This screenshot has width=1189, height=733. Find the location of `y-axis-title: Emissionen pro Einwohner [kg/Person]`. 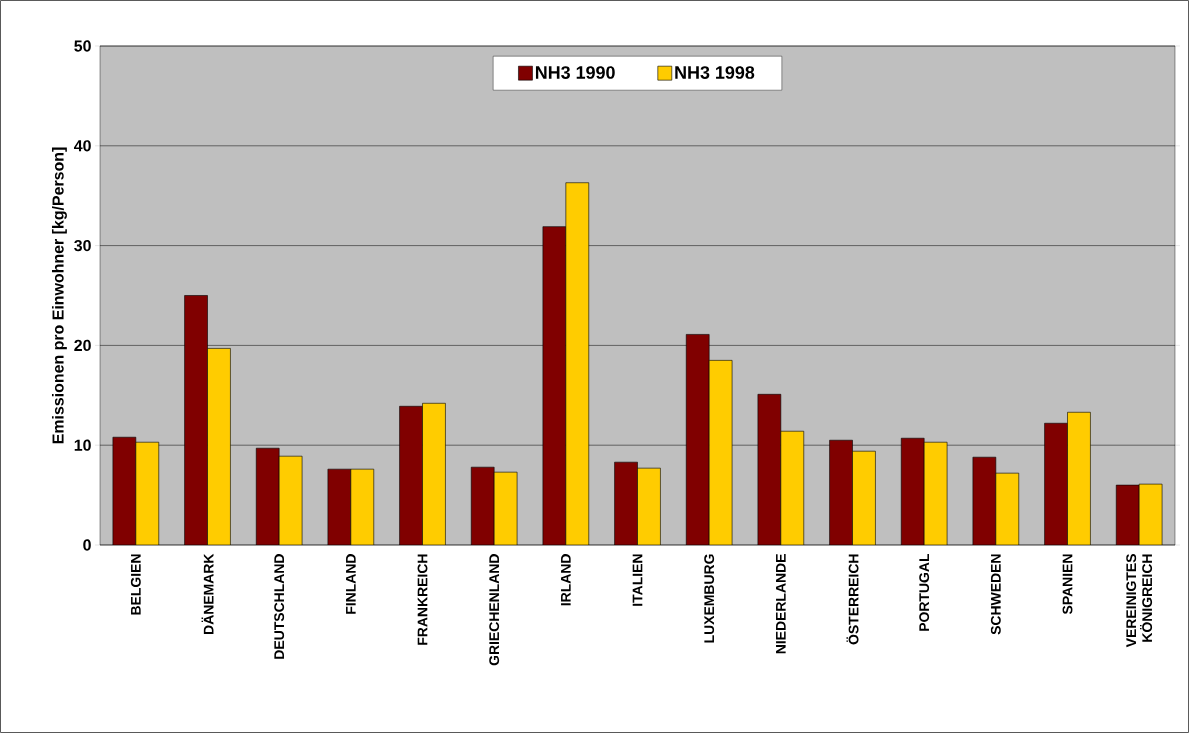

y-axis-title: Emissionen pro Einwohner [kg/Person] is located at coordinates (59, 295).